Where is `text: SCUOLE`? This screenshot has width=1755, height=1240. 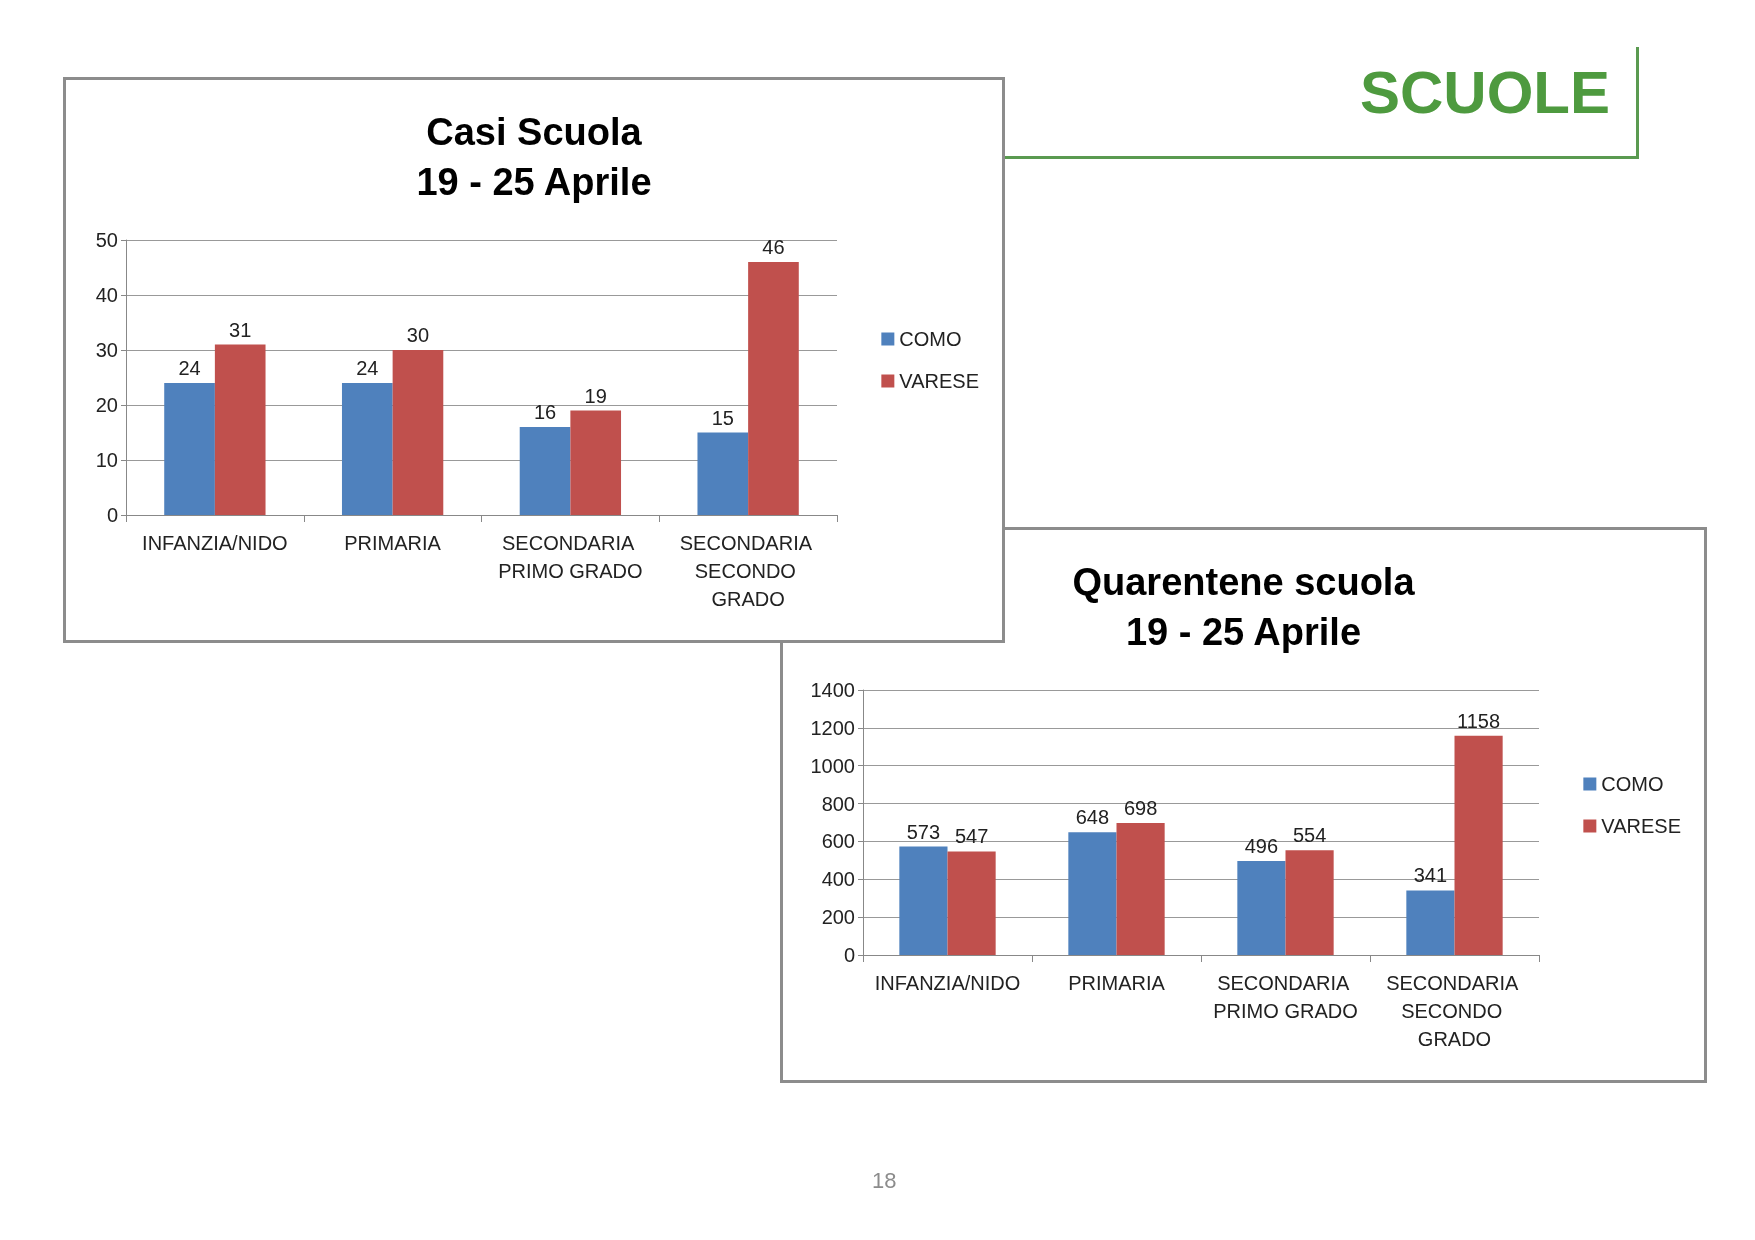 text: SCUOLE is located at coordinates (1485, 92).